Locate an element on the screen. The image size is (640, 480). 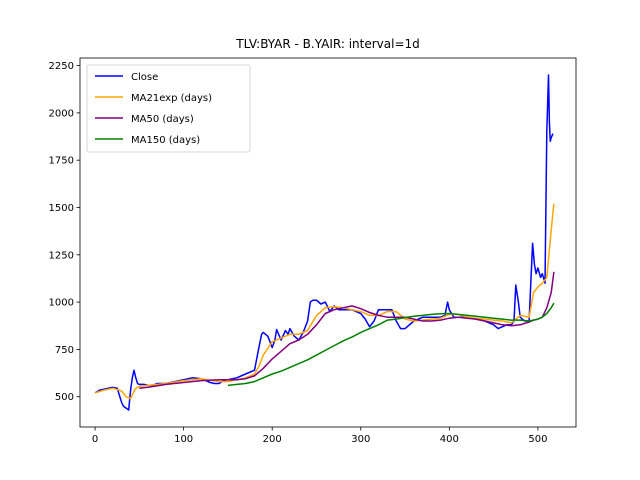
y-tick-label: 1000 is located at coordinates (61, 303).